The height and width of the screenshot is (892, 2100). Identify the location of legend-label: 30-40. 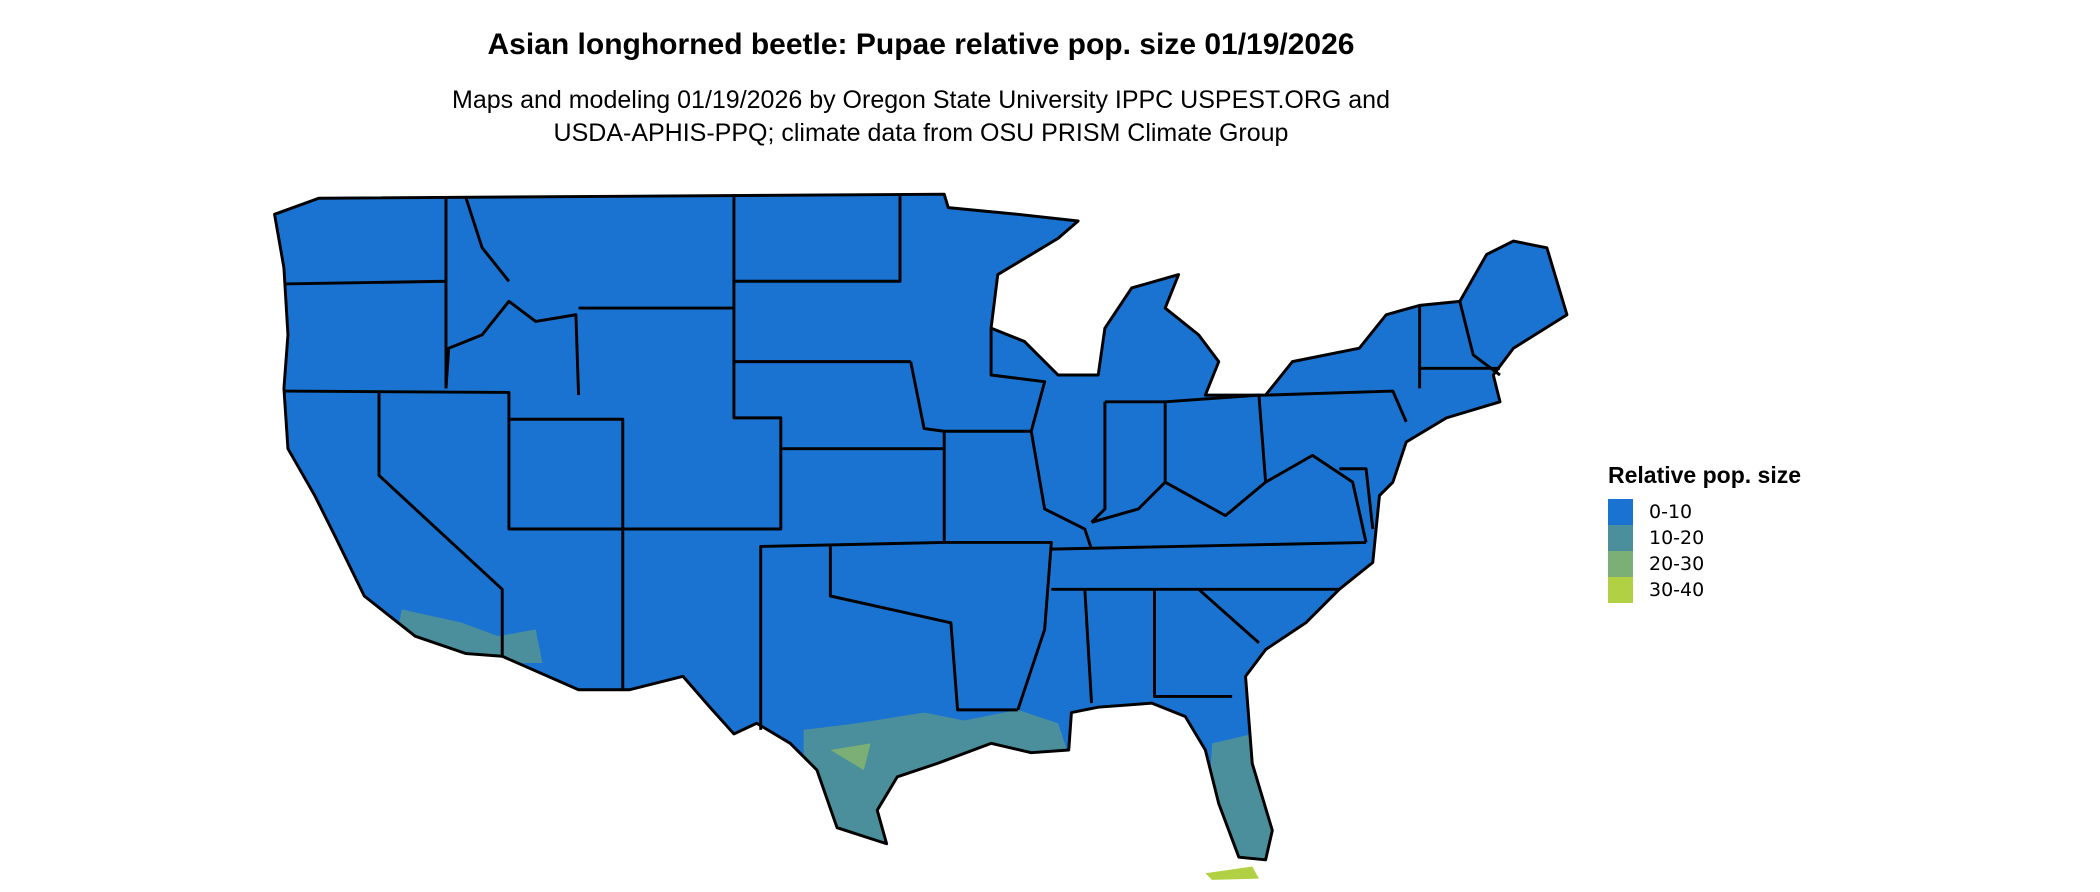
(1677, 590).